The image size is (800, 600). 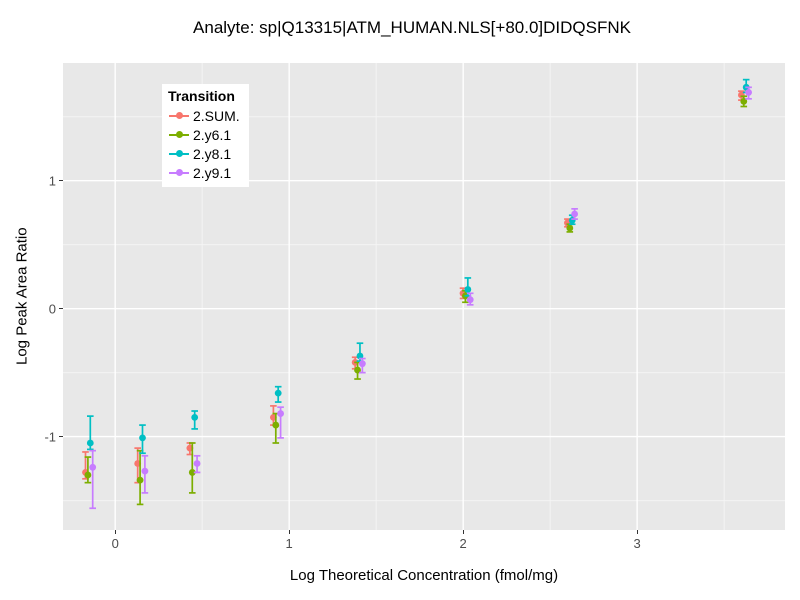 I want to click on legend-item: 2.SUM., so click(x=204, y=115).